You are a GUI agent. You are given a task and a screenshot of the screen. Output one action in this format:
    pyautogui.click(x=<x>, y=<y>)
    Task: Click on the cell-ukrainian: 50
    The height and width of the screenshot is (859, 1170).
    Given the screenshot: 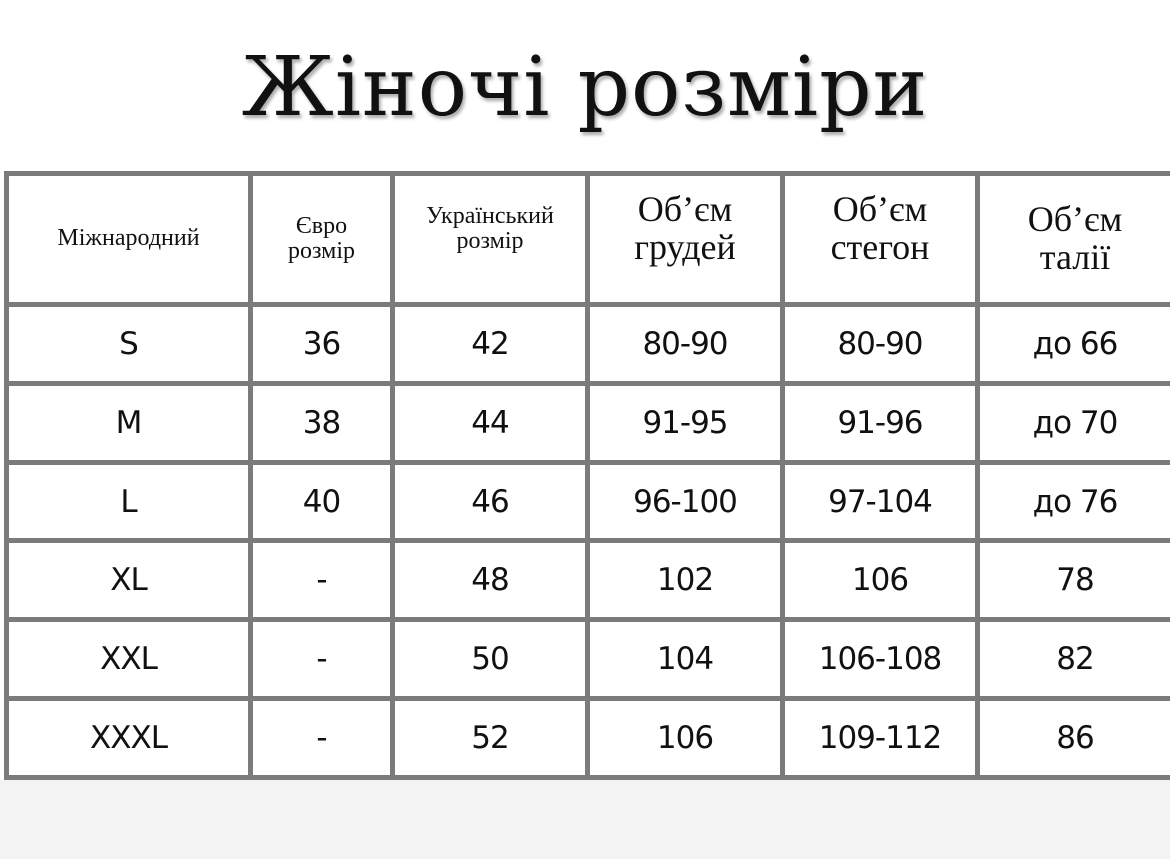 What is the action you would take?
    pyautogui.click(x=490, y=659)
    